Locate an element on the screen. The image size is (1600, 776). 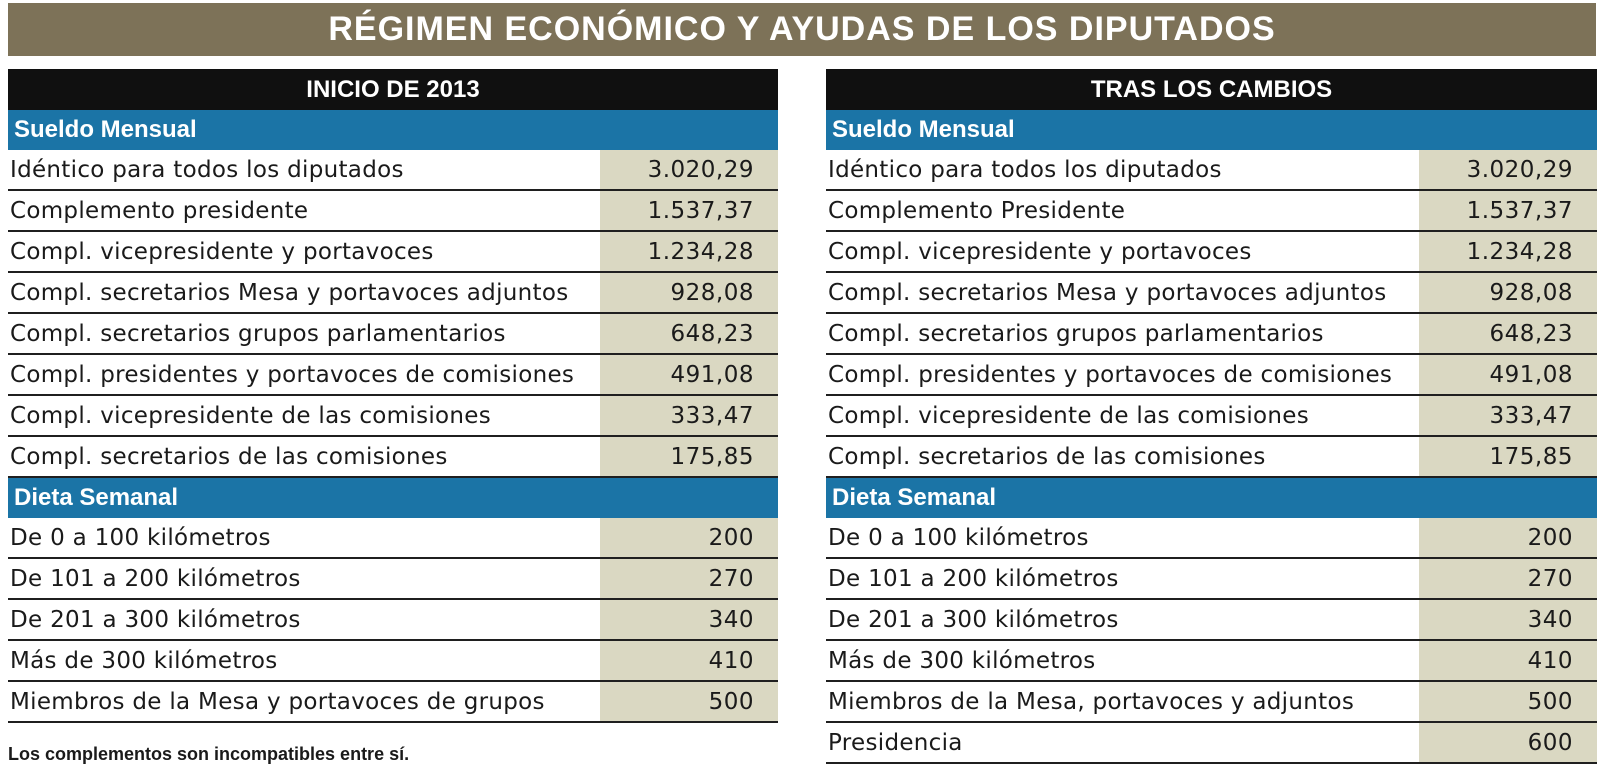
panel-heading: INICIO DE 2013 is located at coordinates (393, 89).